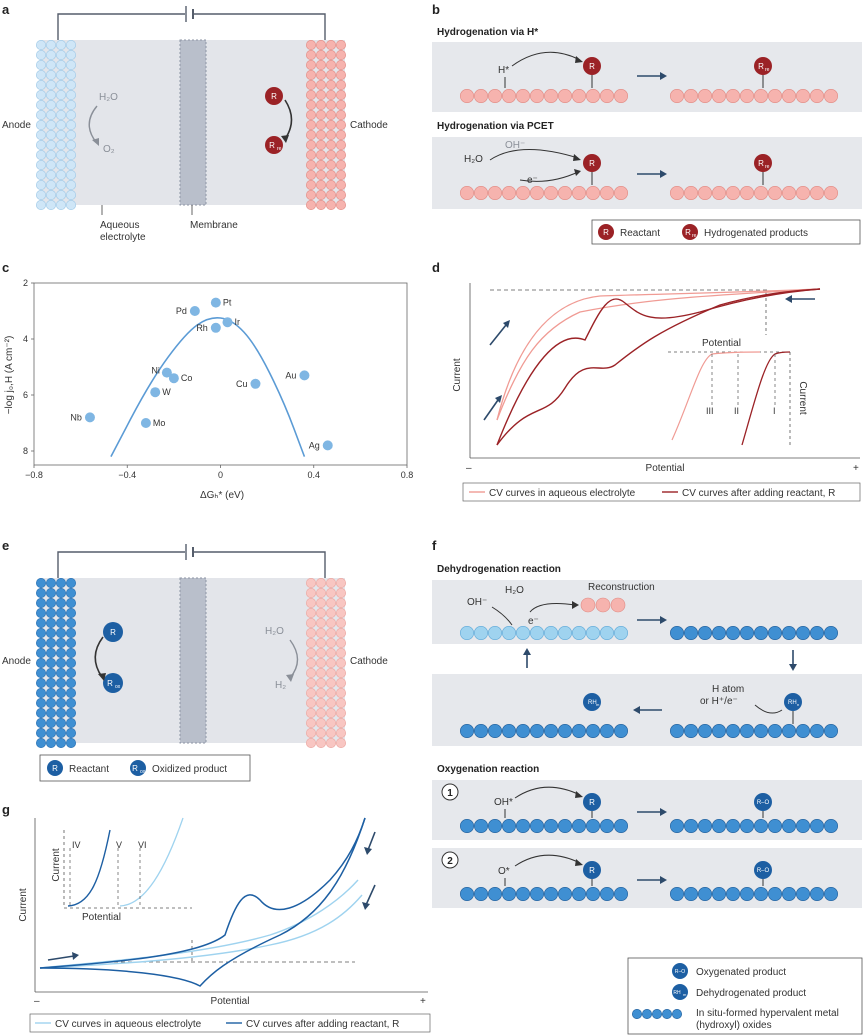 The height and width of the screenshot is (1036, 865). I want to click on sweep-arrowhead-back, so click(366, 906).